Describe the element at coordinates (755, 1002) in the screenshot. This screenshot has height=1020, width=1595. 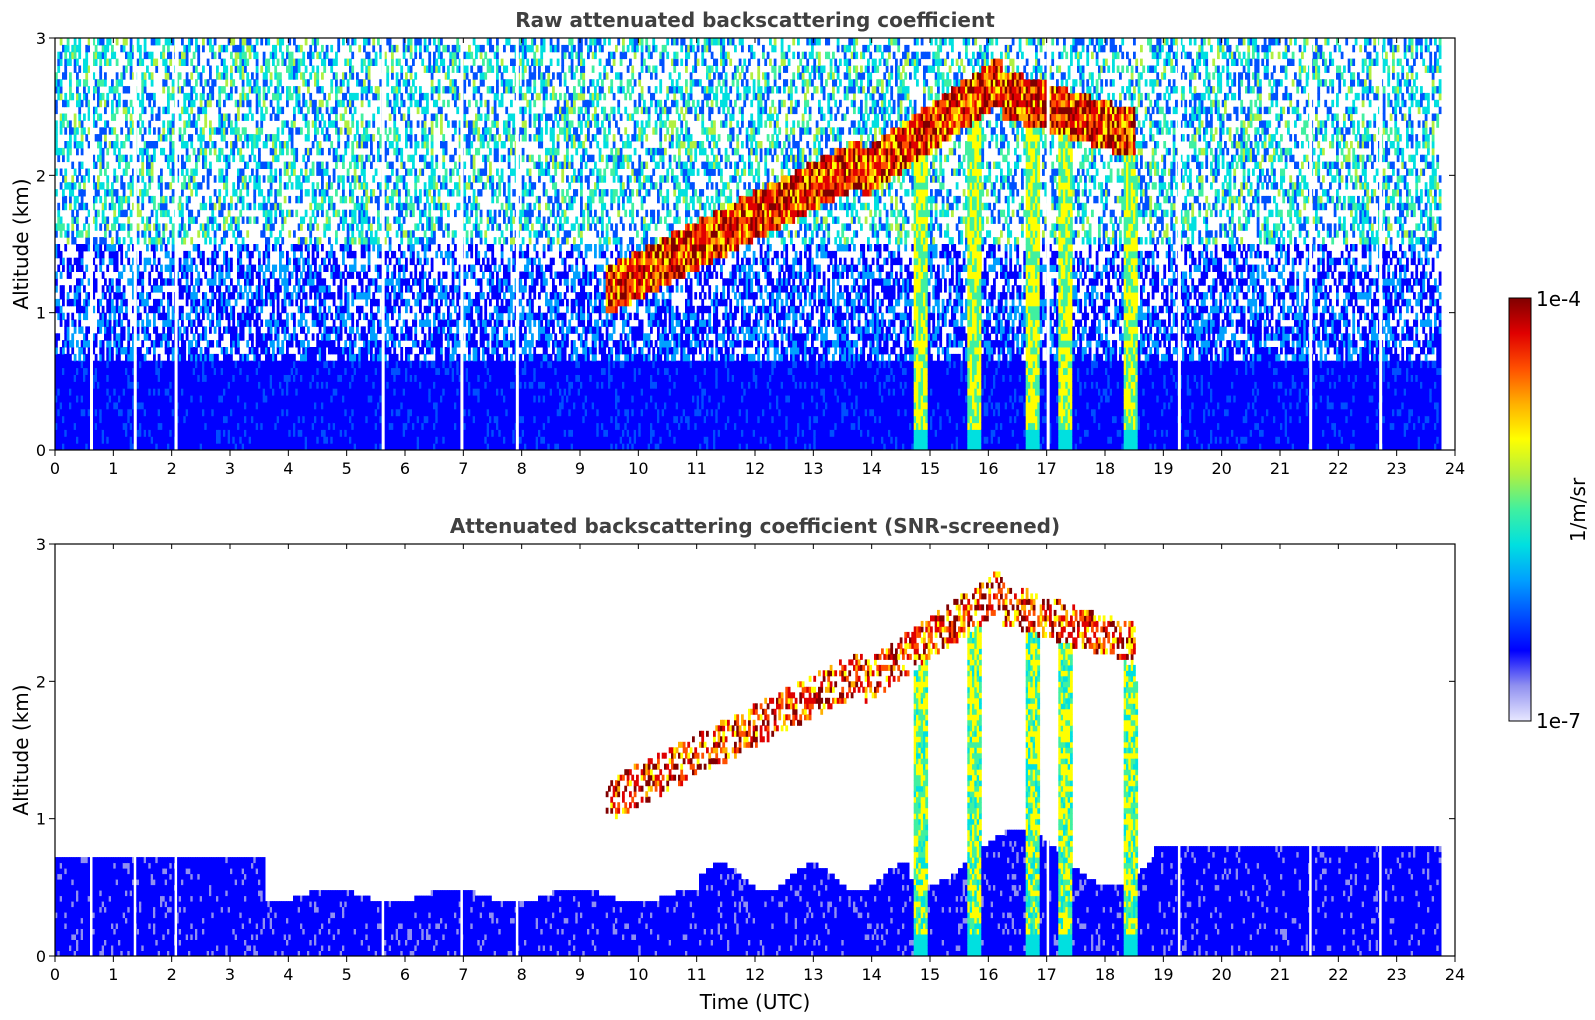
I see `panel2-x-label: Time (UTC)` at that location.